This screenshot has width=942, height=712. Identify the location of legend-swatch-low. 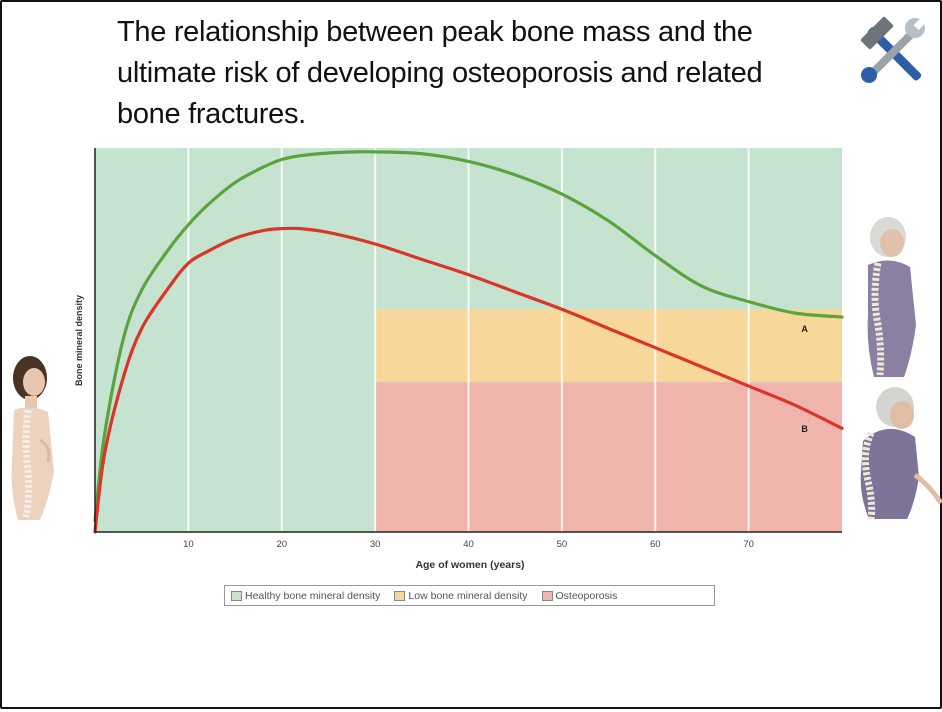
(400, 595).